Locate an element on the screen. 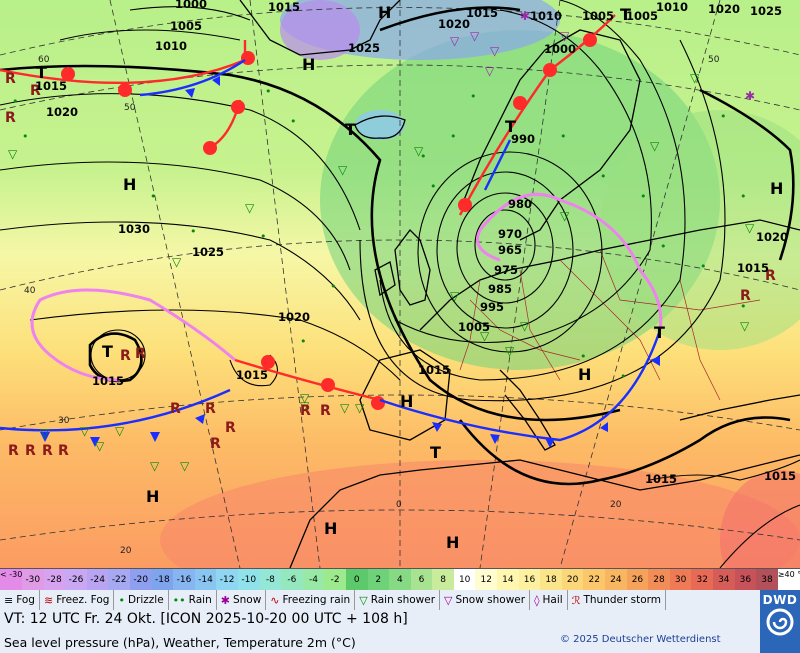 The width and height of the screenshot is (800, 653). isobar-label: 970 is located at coordinates (510, 234).